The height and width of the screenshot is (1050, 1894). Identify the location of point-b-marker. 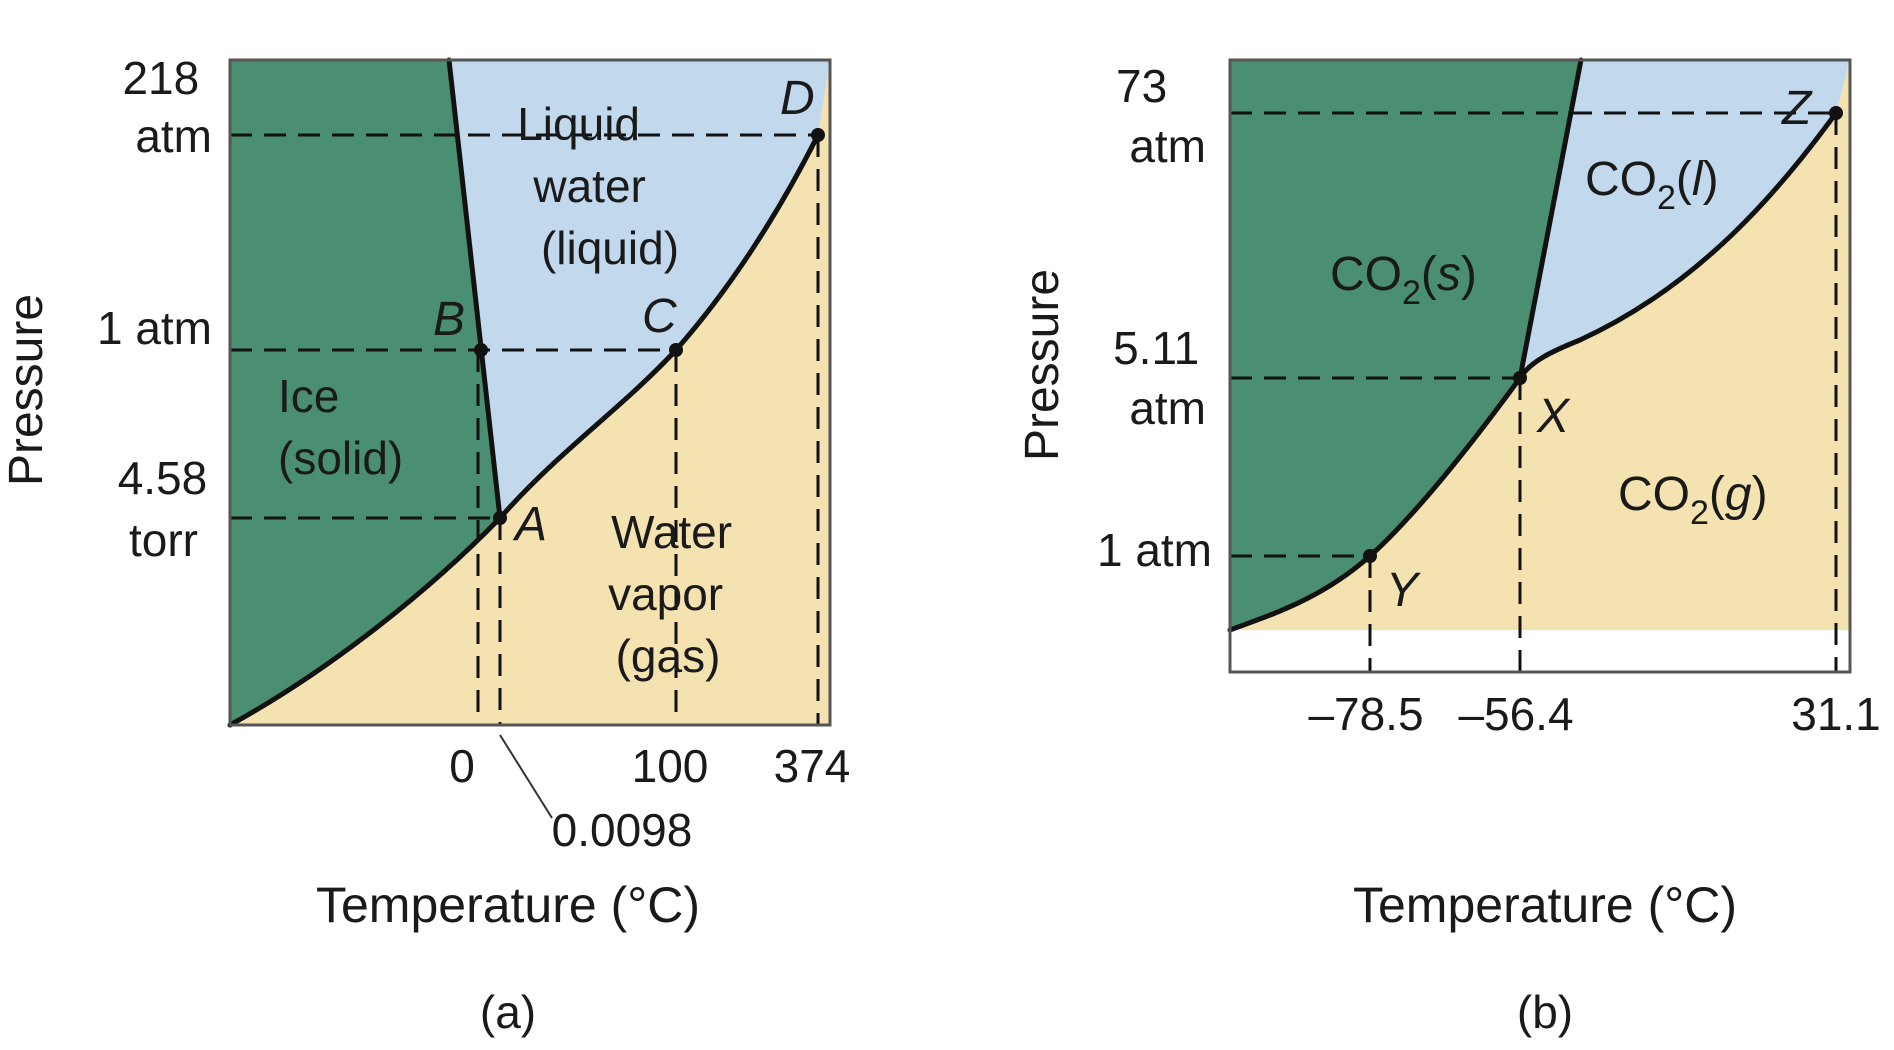
(481, 350).